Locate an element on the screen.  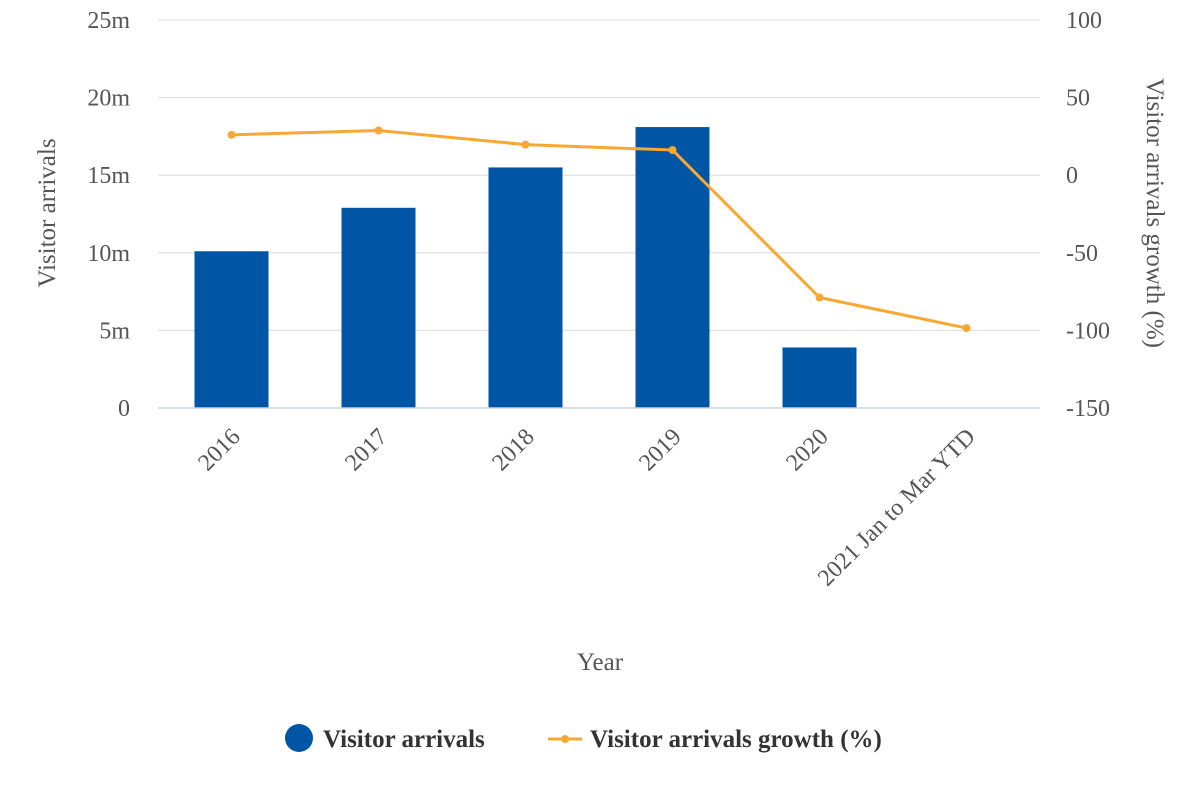
legend-swatch-line-dot is located at coordinates (565, 739).